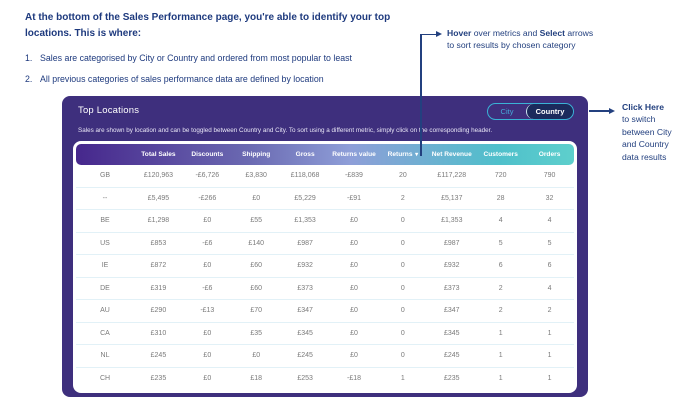 This screenshot has height=408, width=688. Describe the element at coordinates (325, 379) in the screenshot. I see `table-row: CH £235 £0 £18 £253 -£18 1 £235 1 1` at that location.